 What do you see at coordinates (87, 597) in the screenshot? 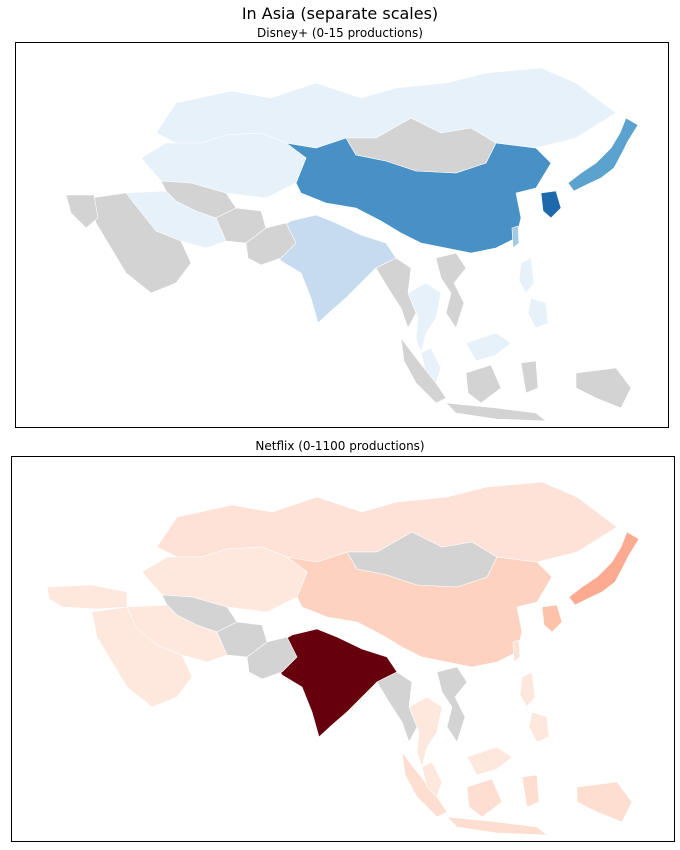
I see `country-turkey` at bounding box center [87, 597].